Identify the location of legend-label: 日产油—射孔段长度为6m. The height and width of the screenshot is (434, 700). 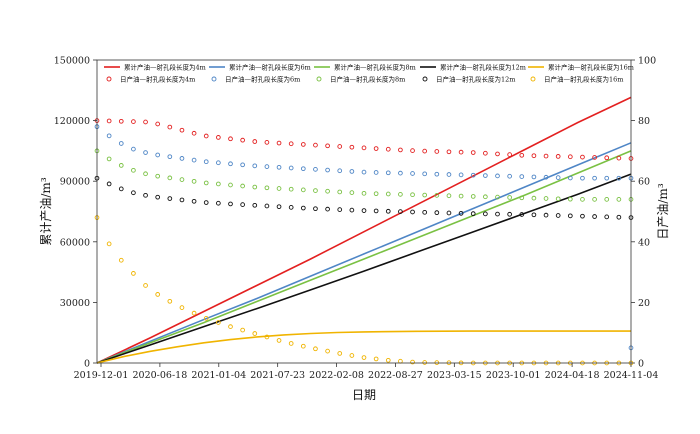
(262, 78).